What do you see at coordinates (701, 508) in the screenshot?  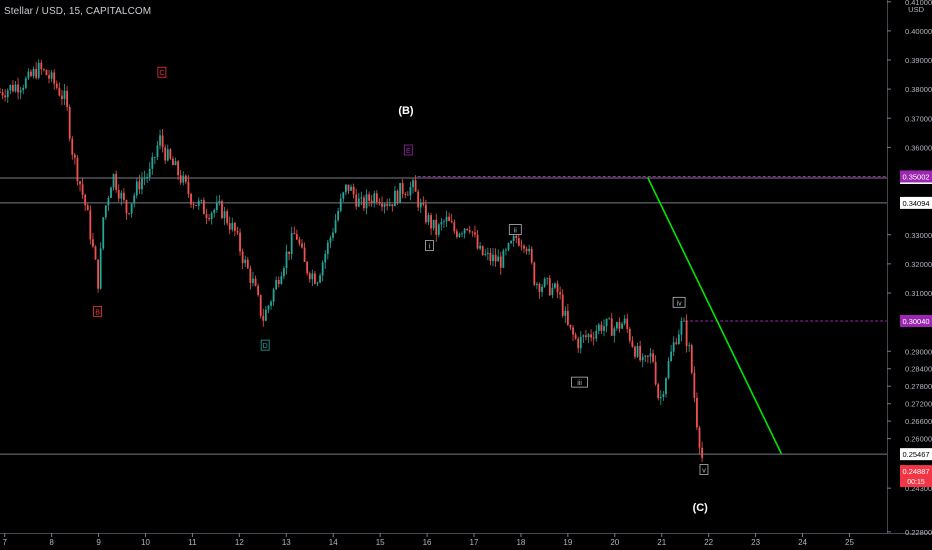 I see `wave-label: (C)` at bounding box center [701, 508].